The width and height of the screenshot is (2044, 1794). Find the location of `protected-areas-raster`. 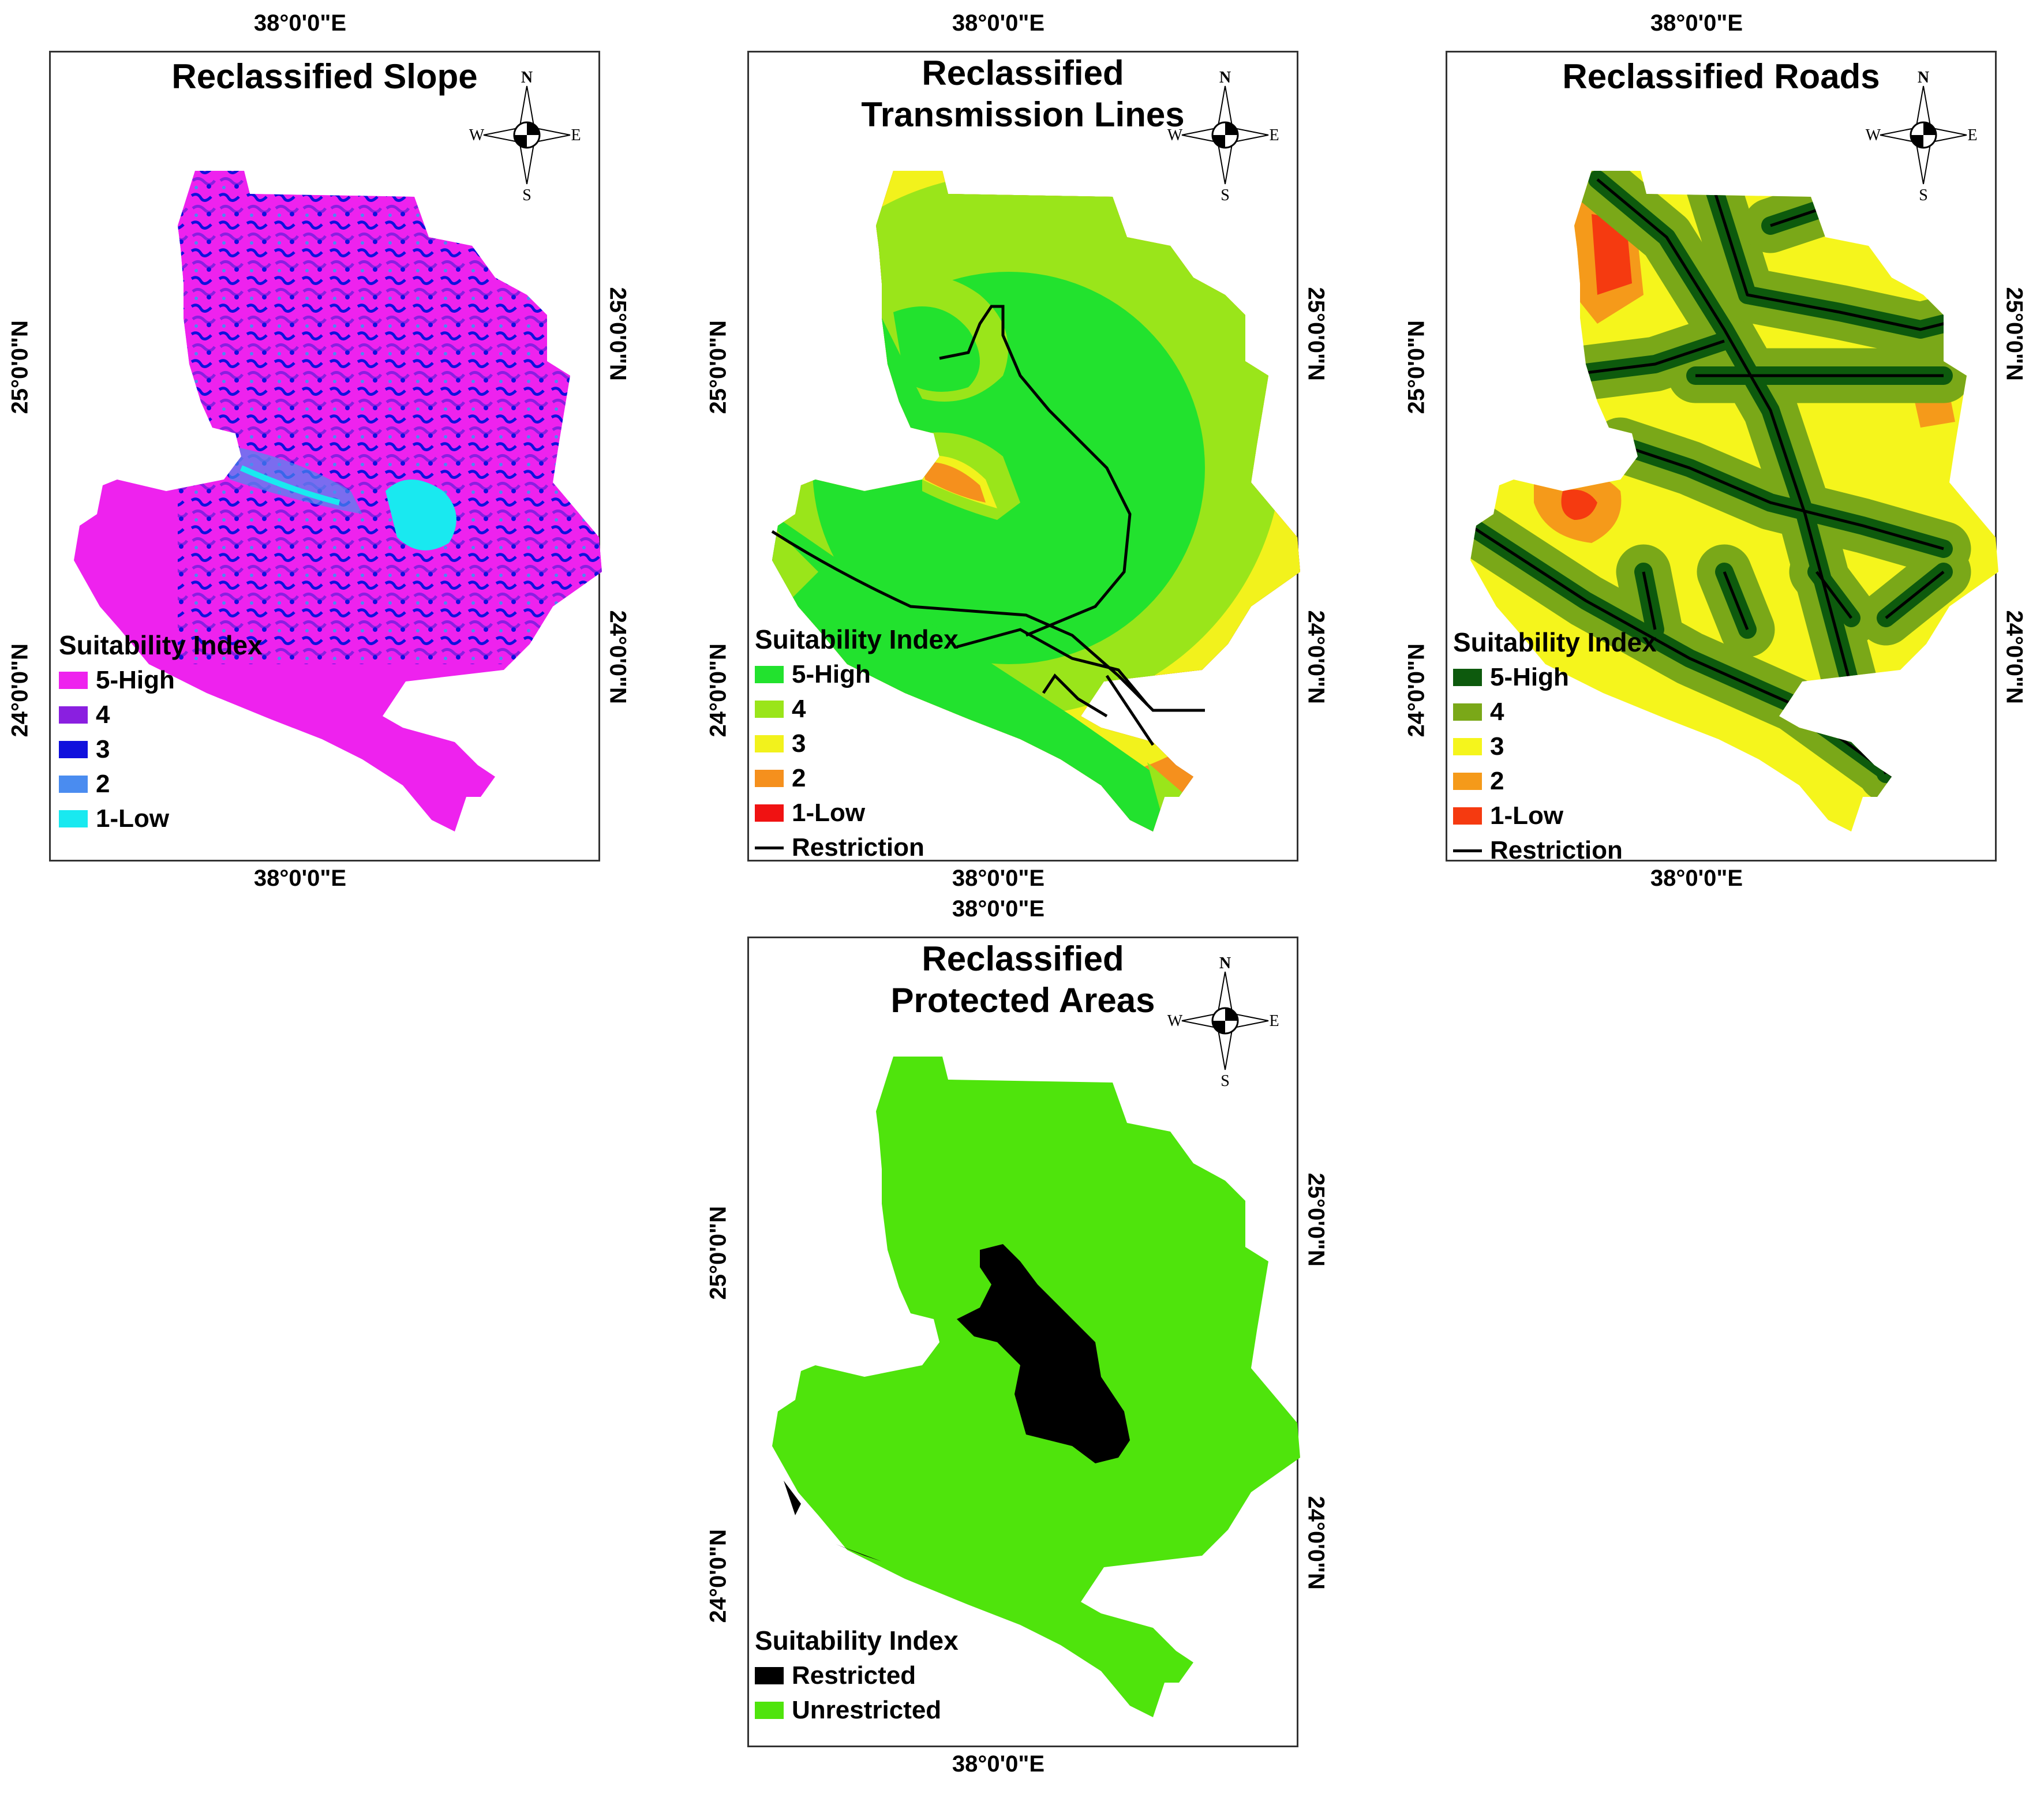

protected-areas-raster is located at coordinates (1036, 1387).